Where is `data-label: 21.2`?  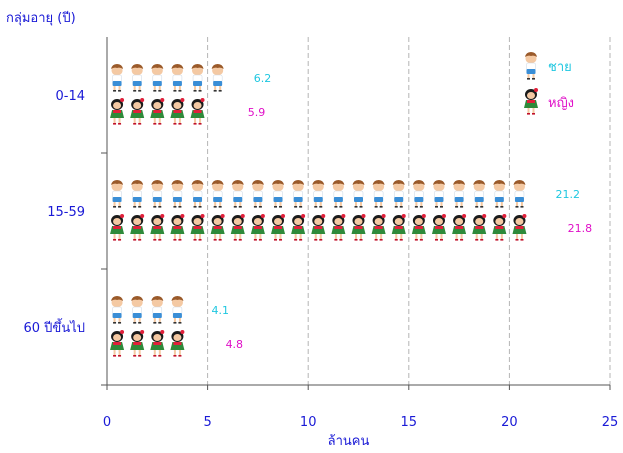
data-label: 21.2 is located at coordinates (568, 194).